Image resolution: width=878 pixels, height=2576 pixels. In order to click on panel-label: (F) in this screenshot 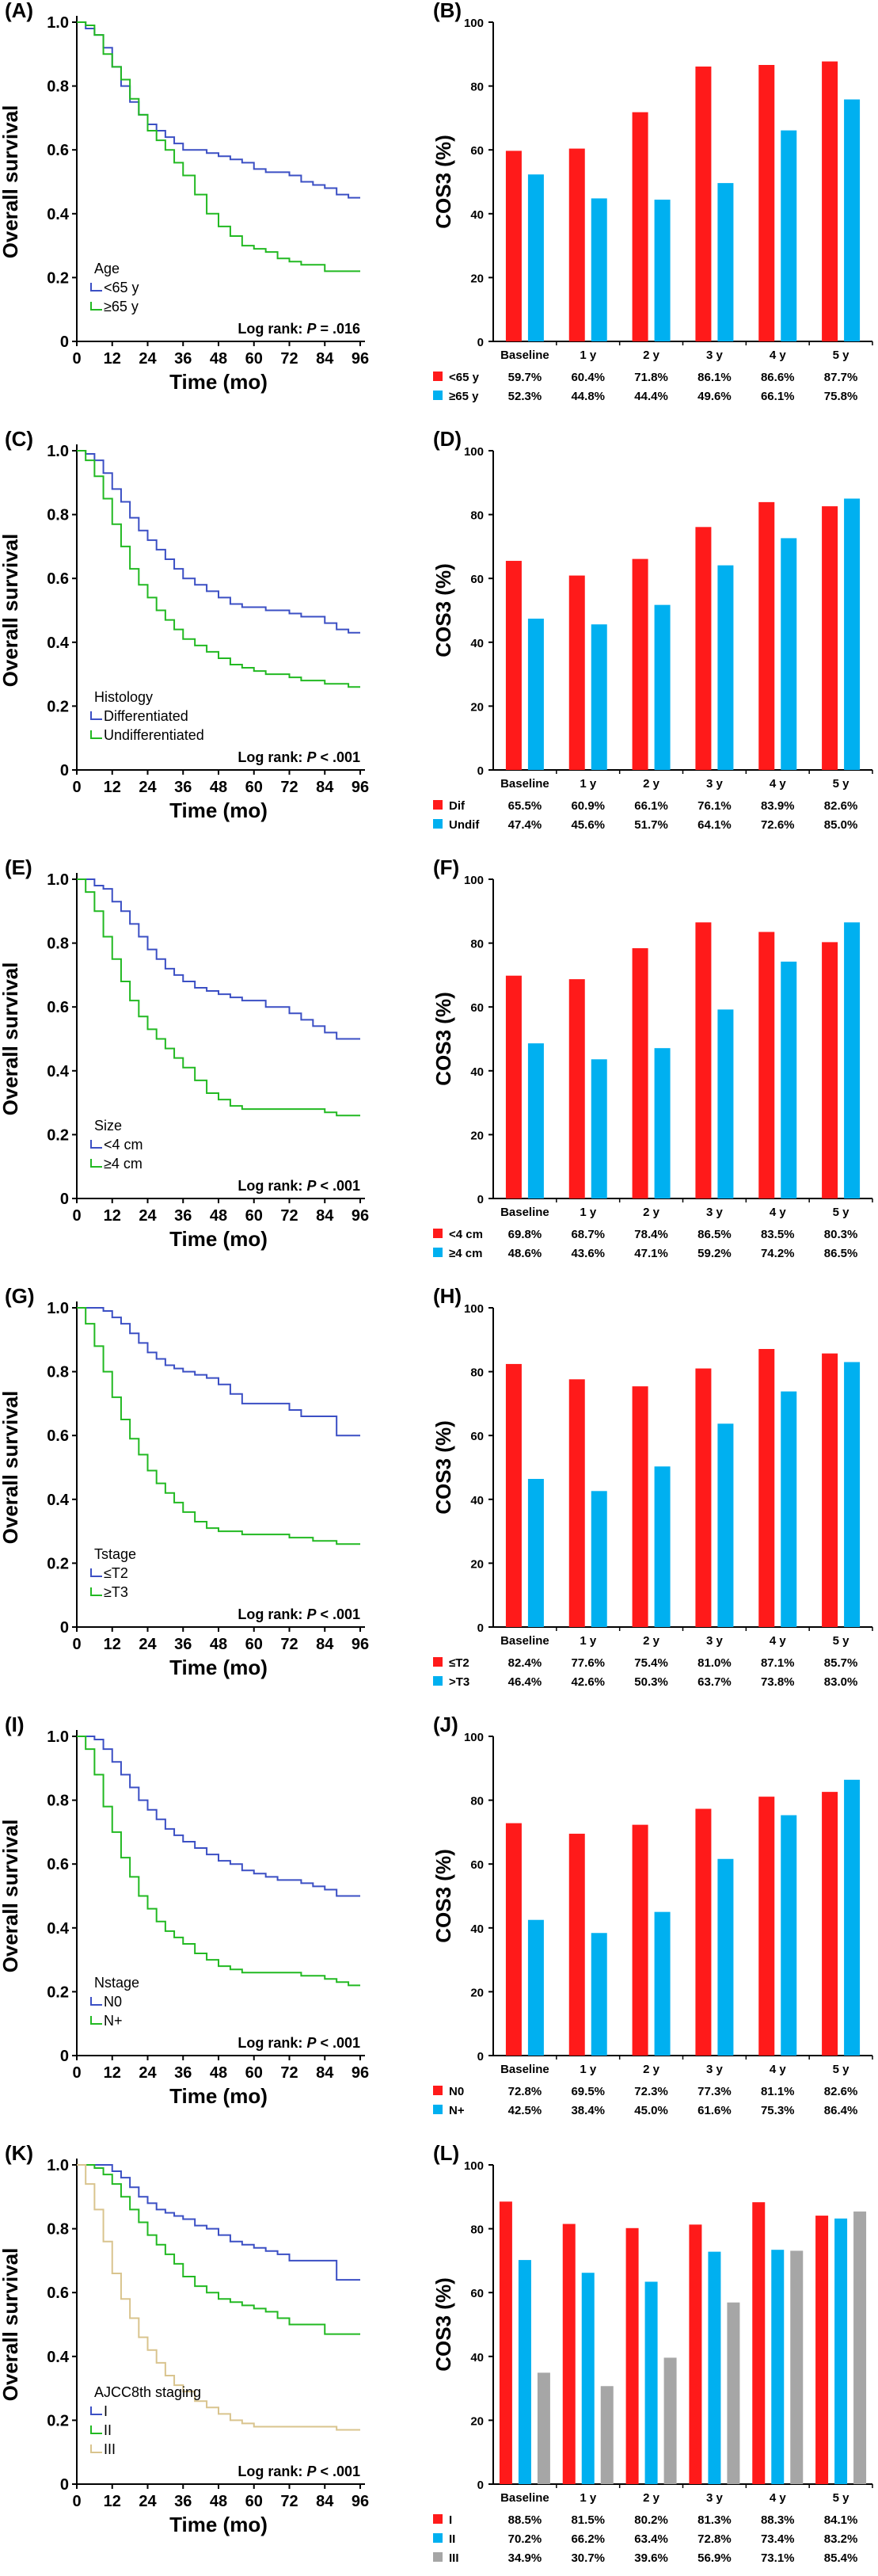, I will do `click(446, 867)`.